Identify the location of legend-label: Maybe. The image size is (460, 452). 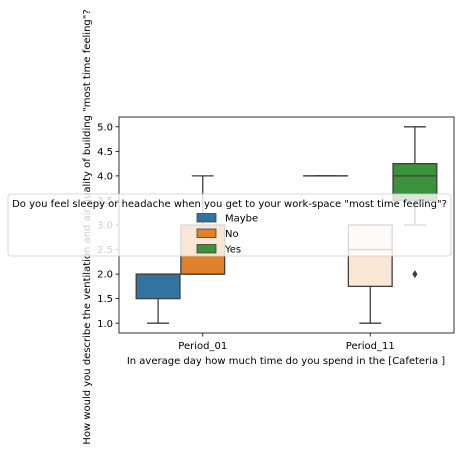
(241, 219).